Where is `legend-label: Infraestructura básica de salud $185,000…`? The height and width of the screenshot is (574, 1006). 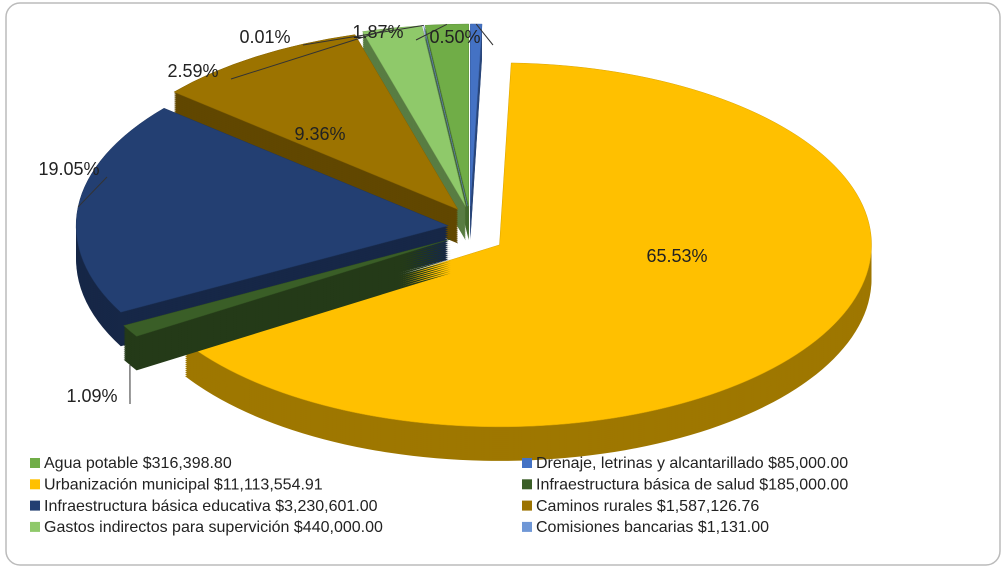 legend-label: Infraestructura básica de salud $185,000… is located at coordinates (692, 485).